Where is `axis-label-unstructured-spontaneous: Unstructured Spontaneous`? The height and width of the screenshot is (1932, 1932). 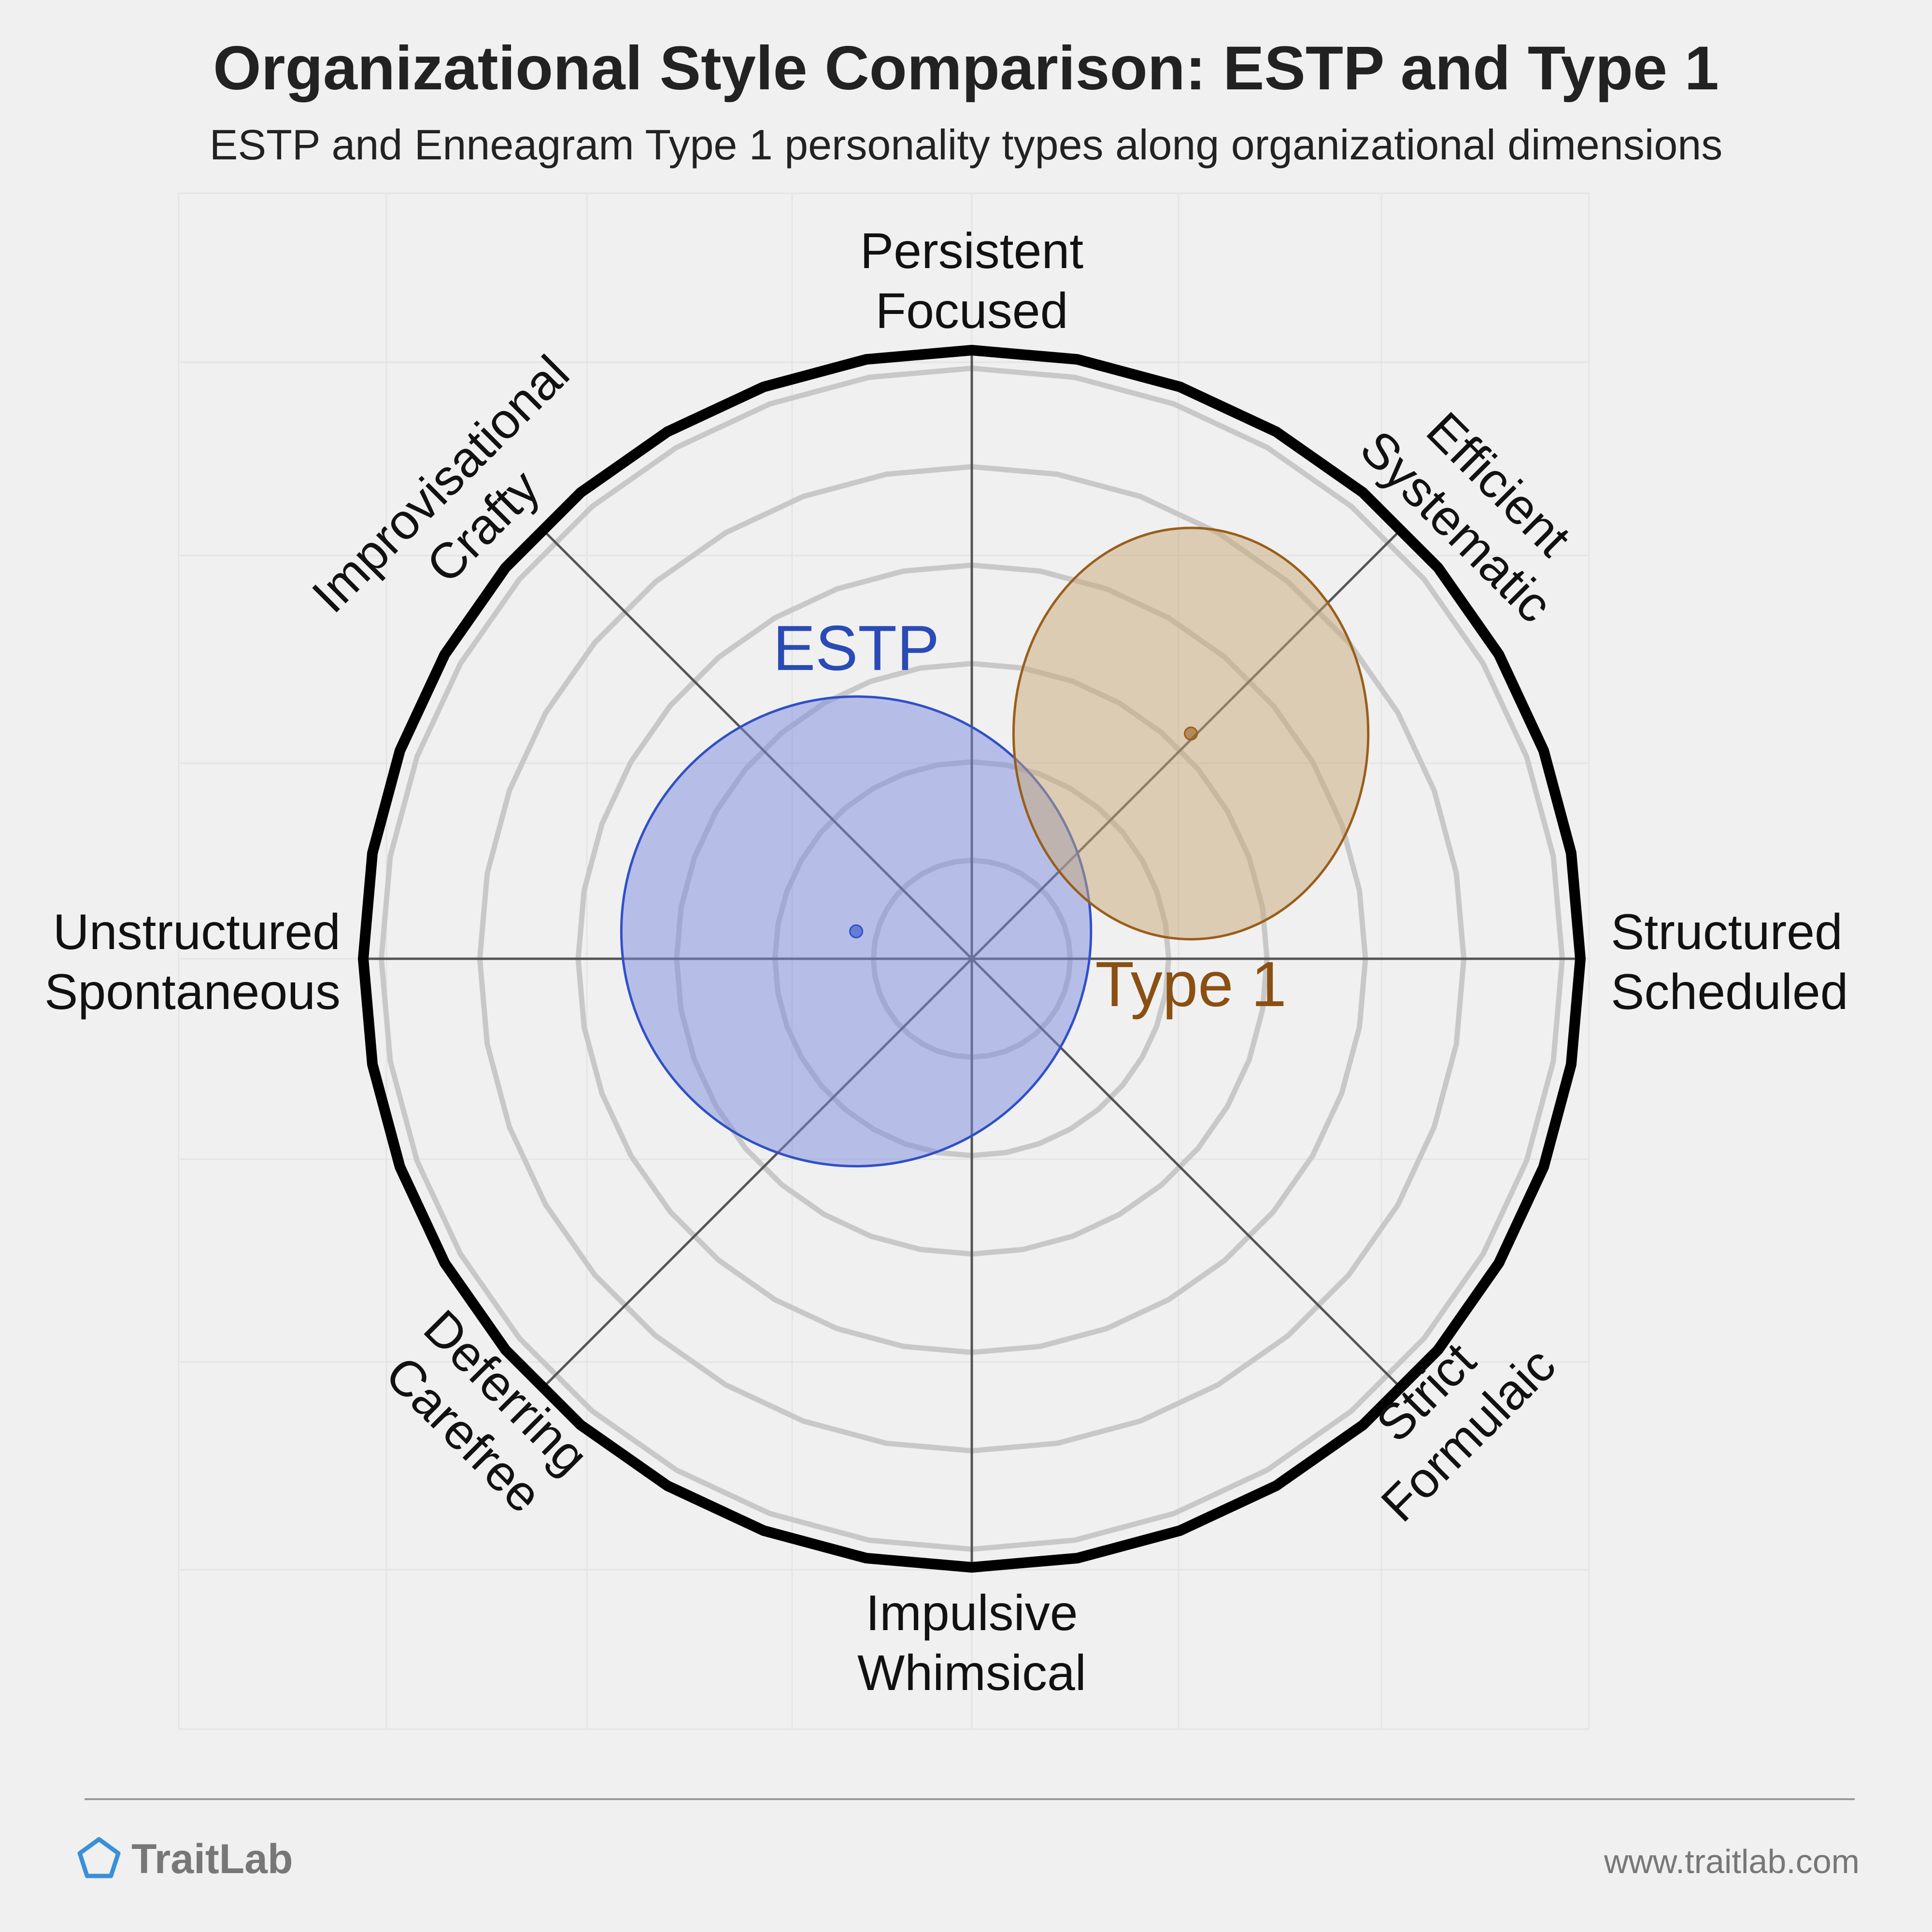
axis-label-unstructured-spontaneous: Unstructured Spontaneous is located at coordinates (192, 962).